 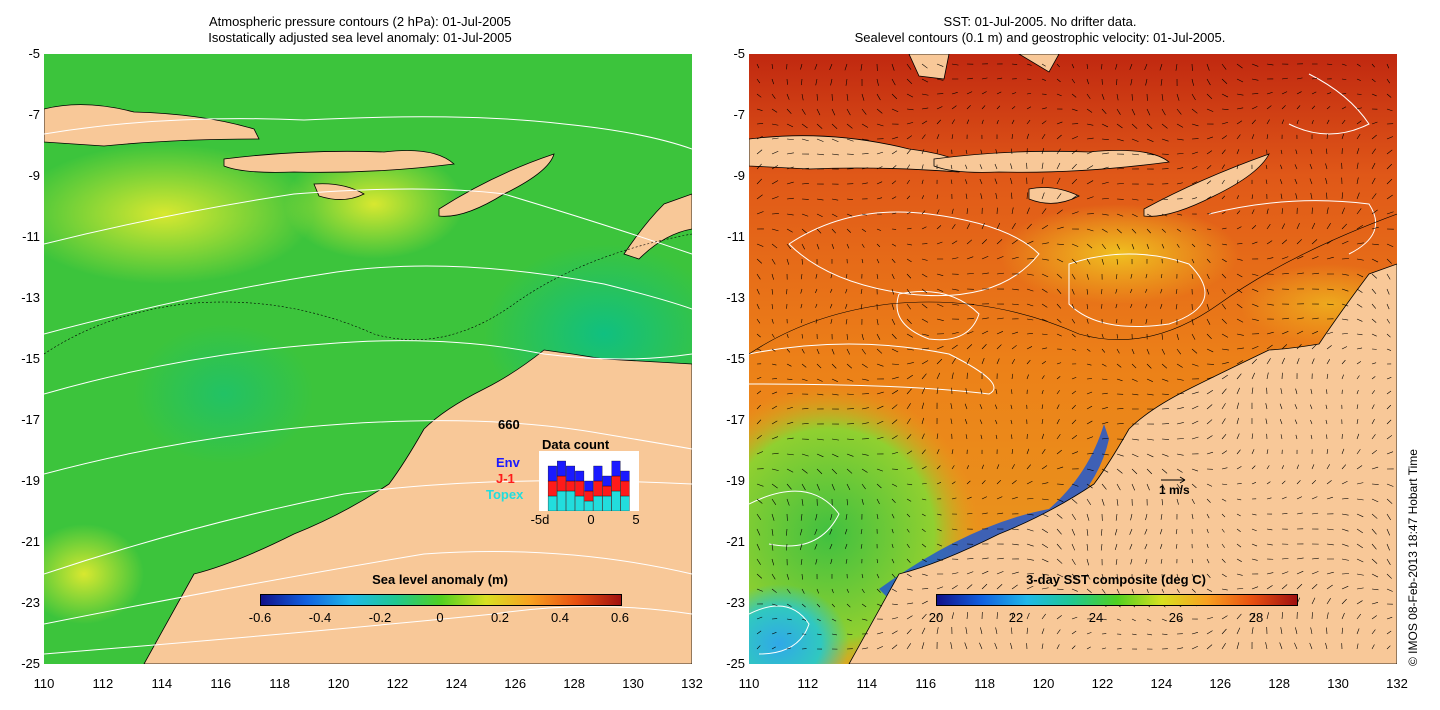 What do you see at coordinates (540, 519) in the screenshot?
I see `data-count-xtick: -5d` at bounding box center [540, 519].